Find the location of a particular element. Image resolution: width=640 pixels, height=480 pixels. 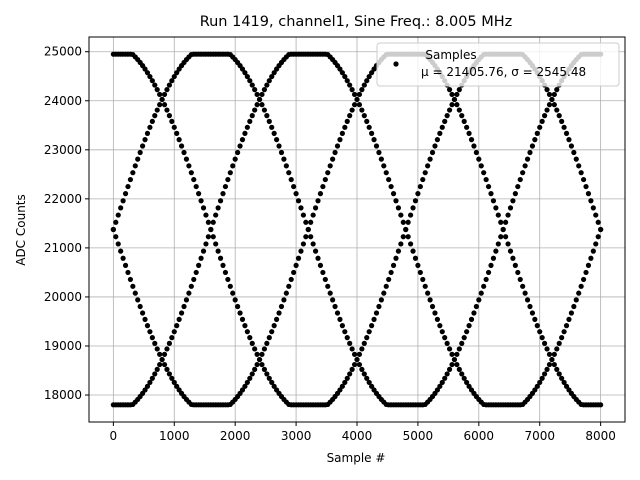

legend: Samples μ = 21405.76, σ = 2545.48 is located at coordinates (498, 64).